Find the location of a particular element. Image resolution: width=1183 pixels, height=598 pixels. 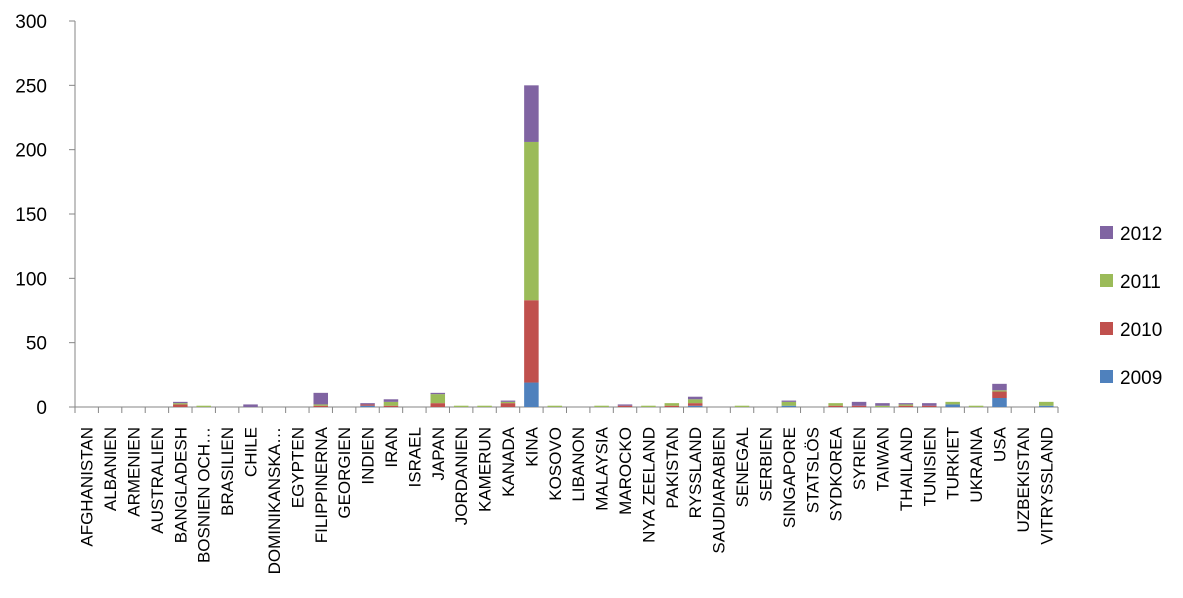

x-category-label: VITRYSSLAND is located at coordinates (1046, 486).